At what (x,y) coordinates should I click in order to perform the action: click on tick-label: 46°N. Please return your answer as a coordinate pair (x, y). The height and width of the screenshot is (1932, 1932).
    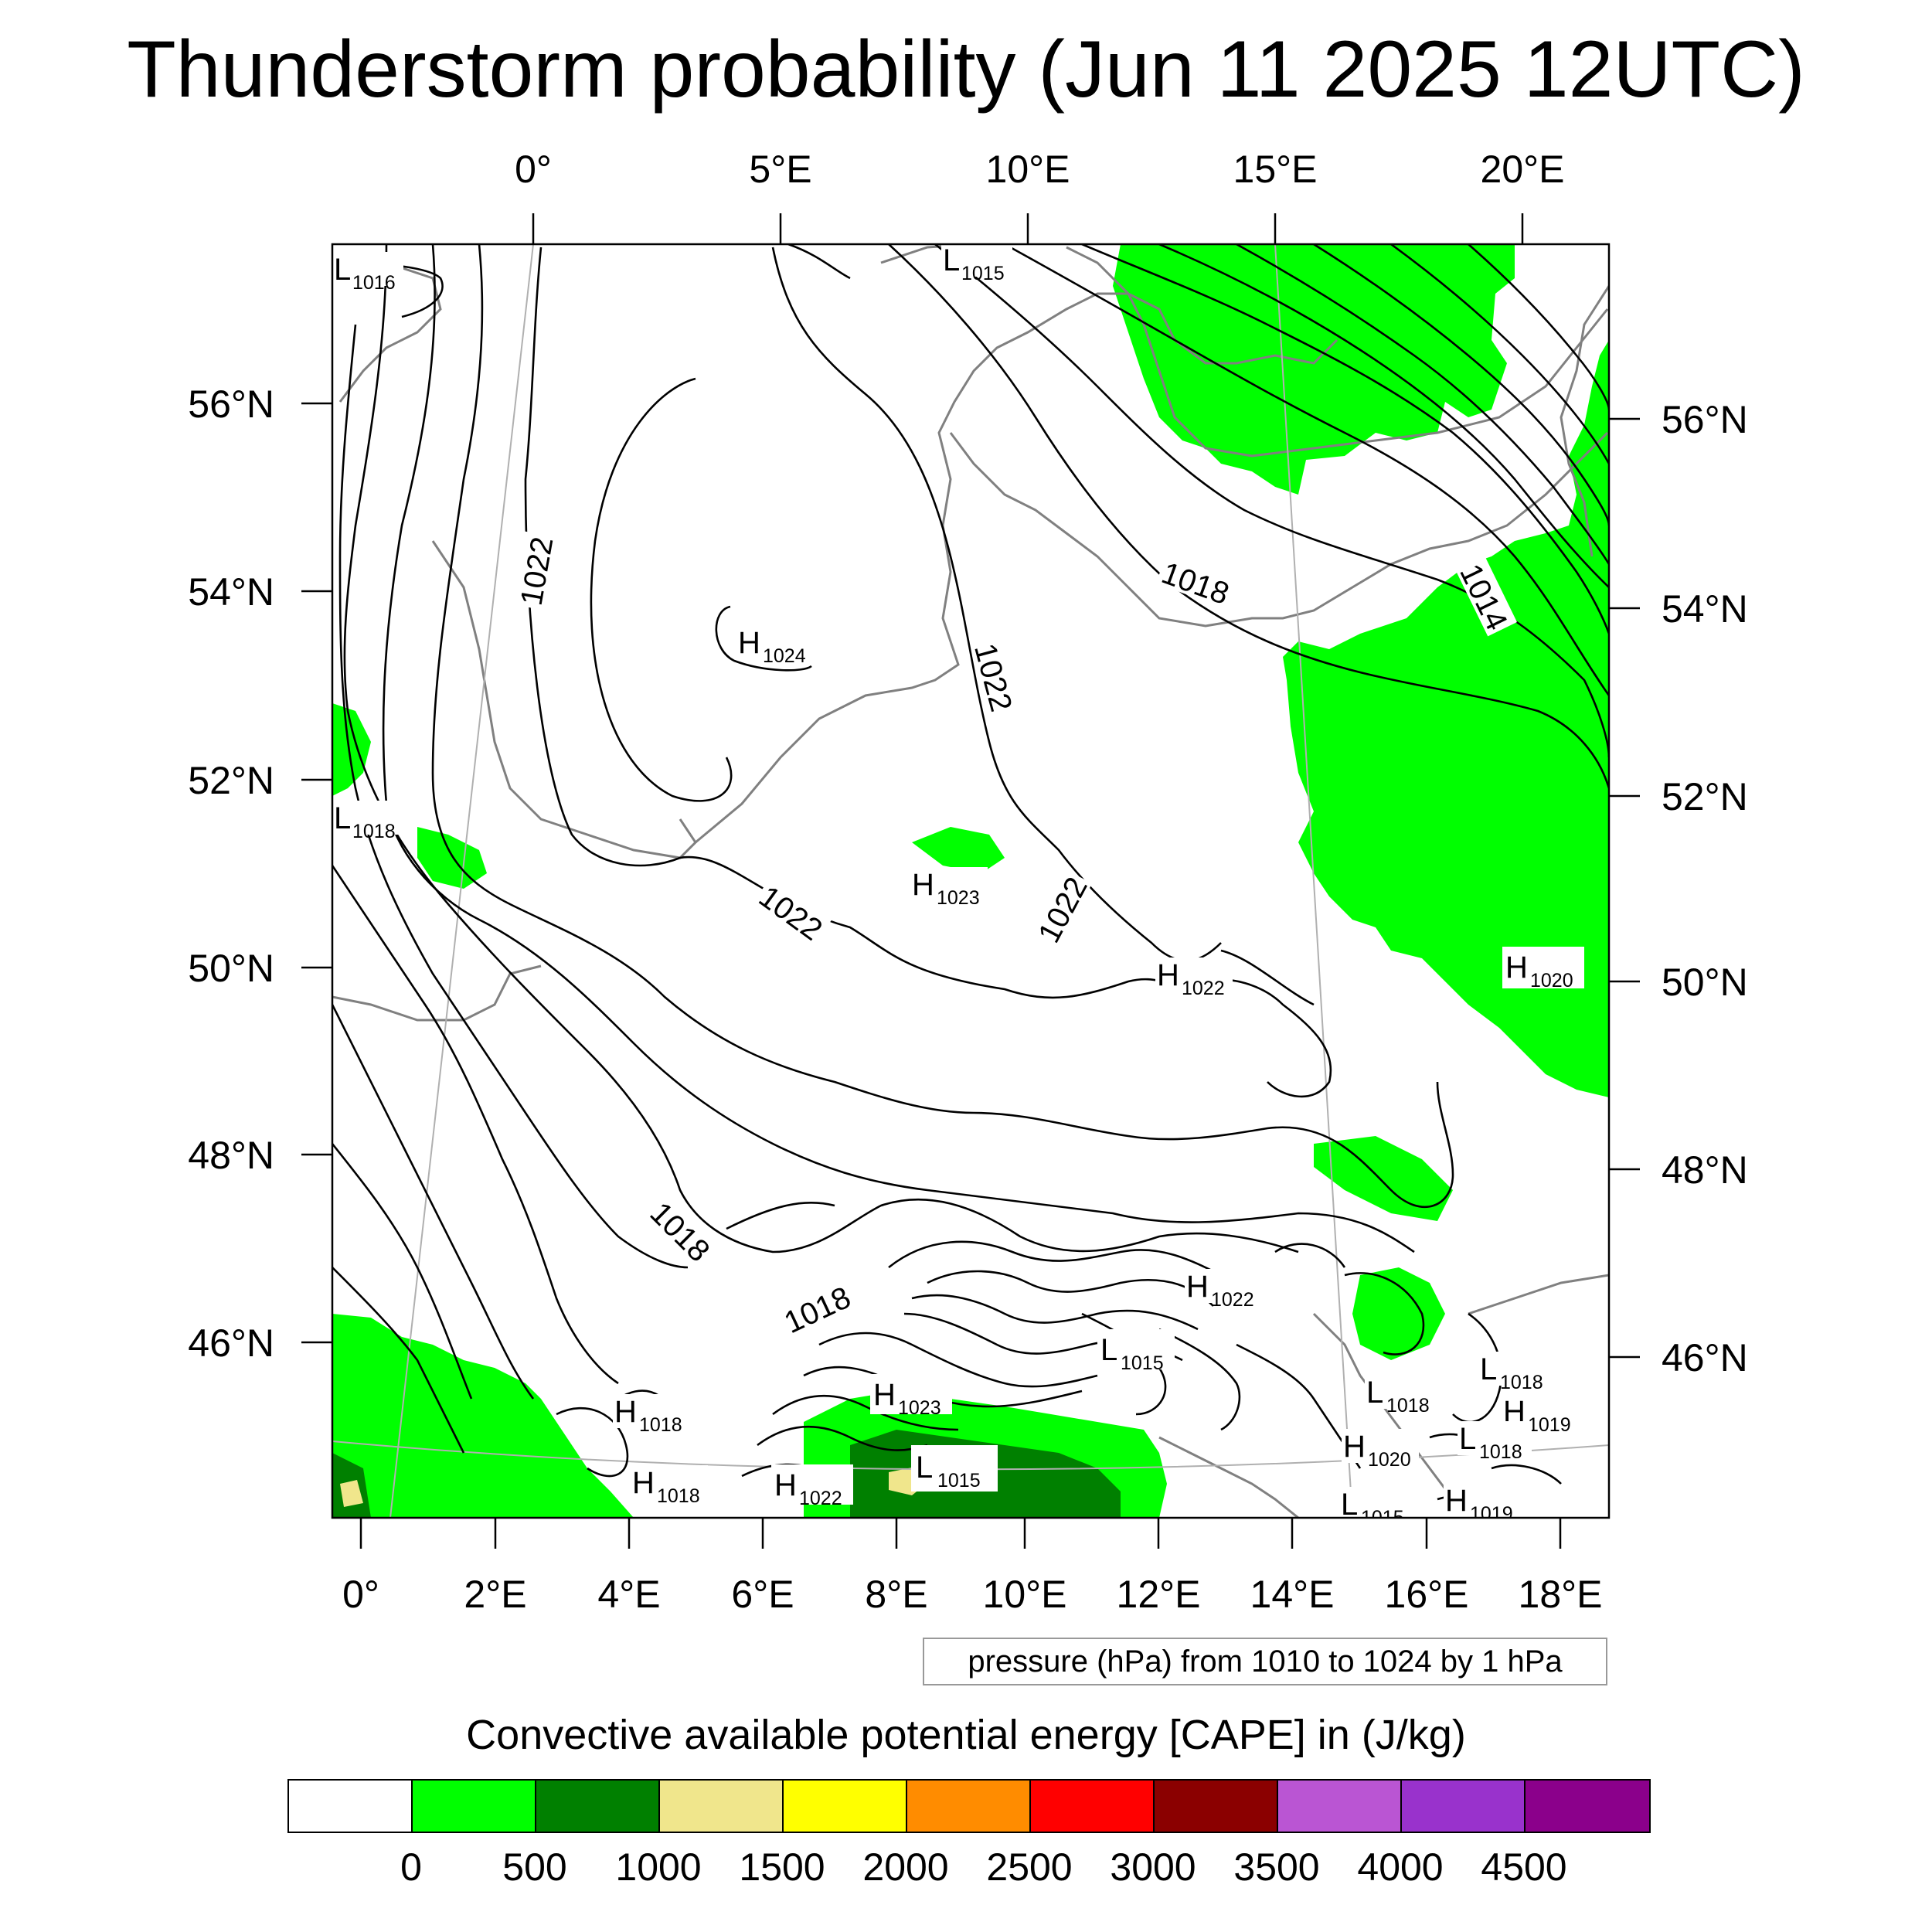
    Looking at the image, I should click on (231, 1343).